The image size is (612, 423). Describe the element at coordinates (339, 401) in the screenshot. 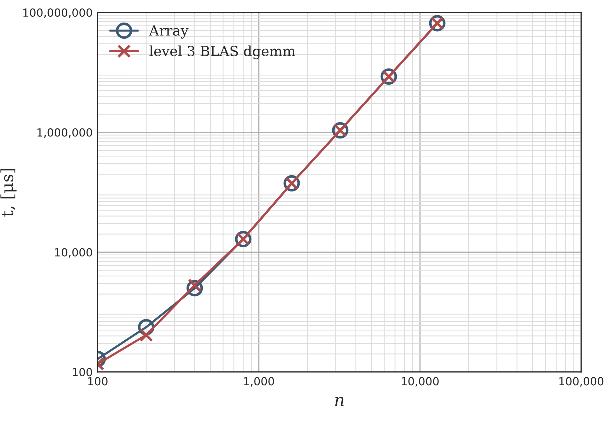

I see `x-axis-title: n` at that location.